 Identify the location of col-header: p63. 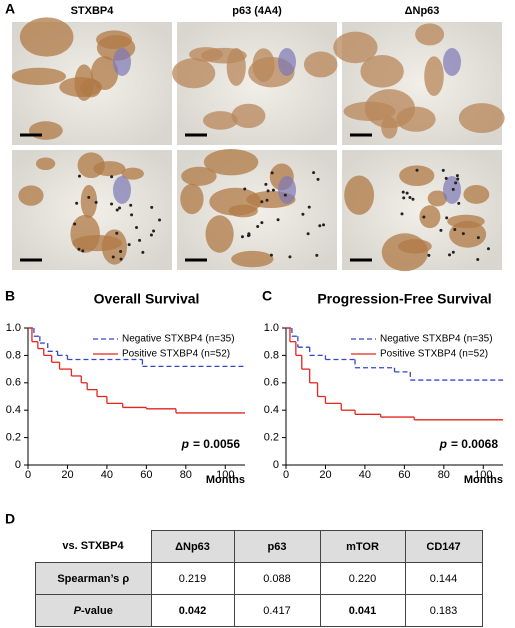
(277, 546).